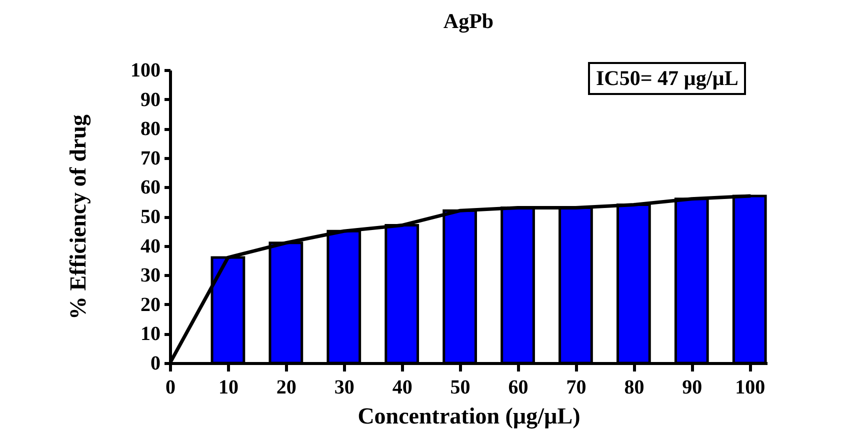 This screenshot has height=442, width=846. I want to click on x-tick-label: 50, so click(460, 387).